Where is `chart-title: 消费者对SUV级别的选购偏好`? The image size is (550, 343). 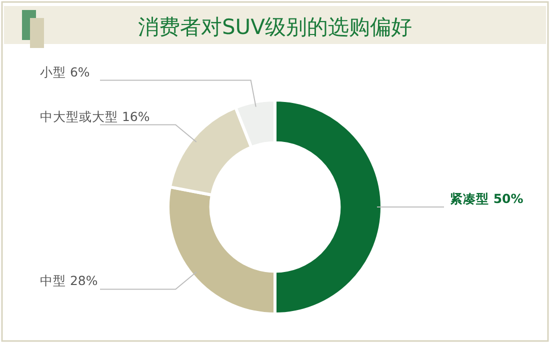
chart-title: 消费者对SUV级别的选购偏好 is located at coordinates (275, 27).